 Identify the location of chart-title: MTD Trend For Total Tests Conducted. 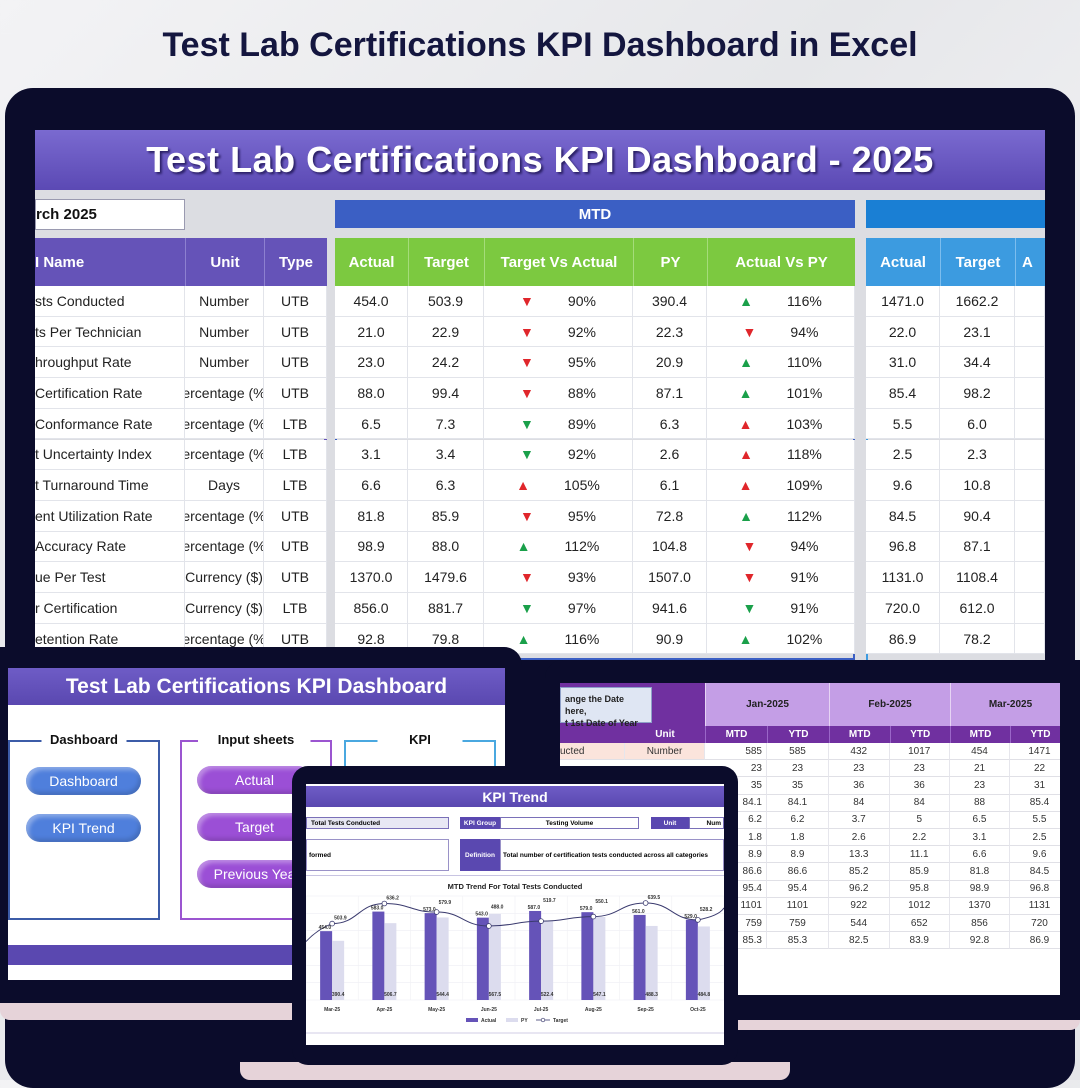
(515, 886).